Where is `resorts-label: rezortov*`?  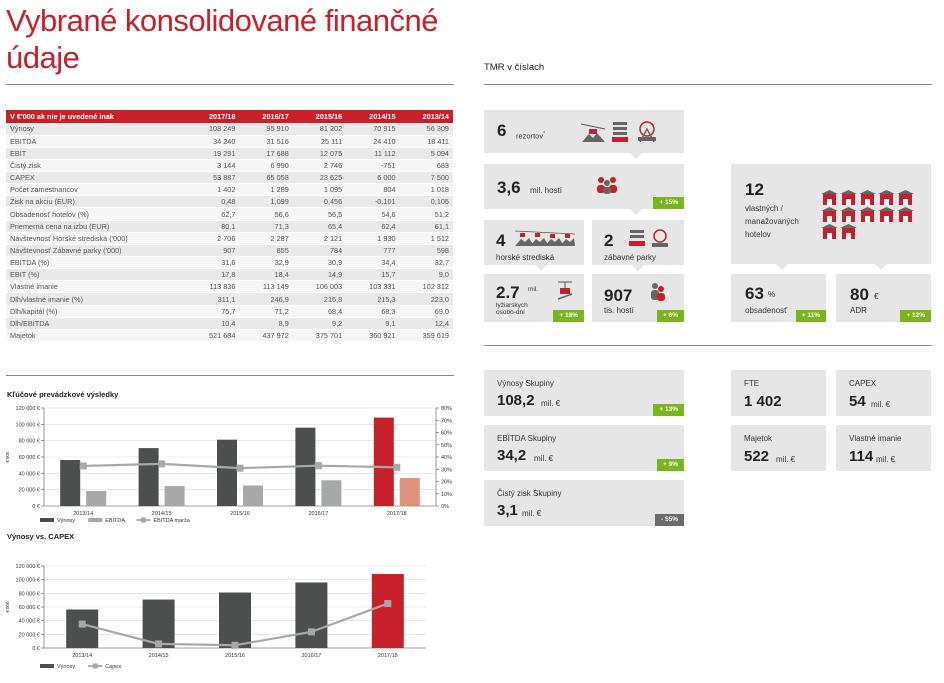
resorts-label: rezortov* is located at coordinates (531, 136).